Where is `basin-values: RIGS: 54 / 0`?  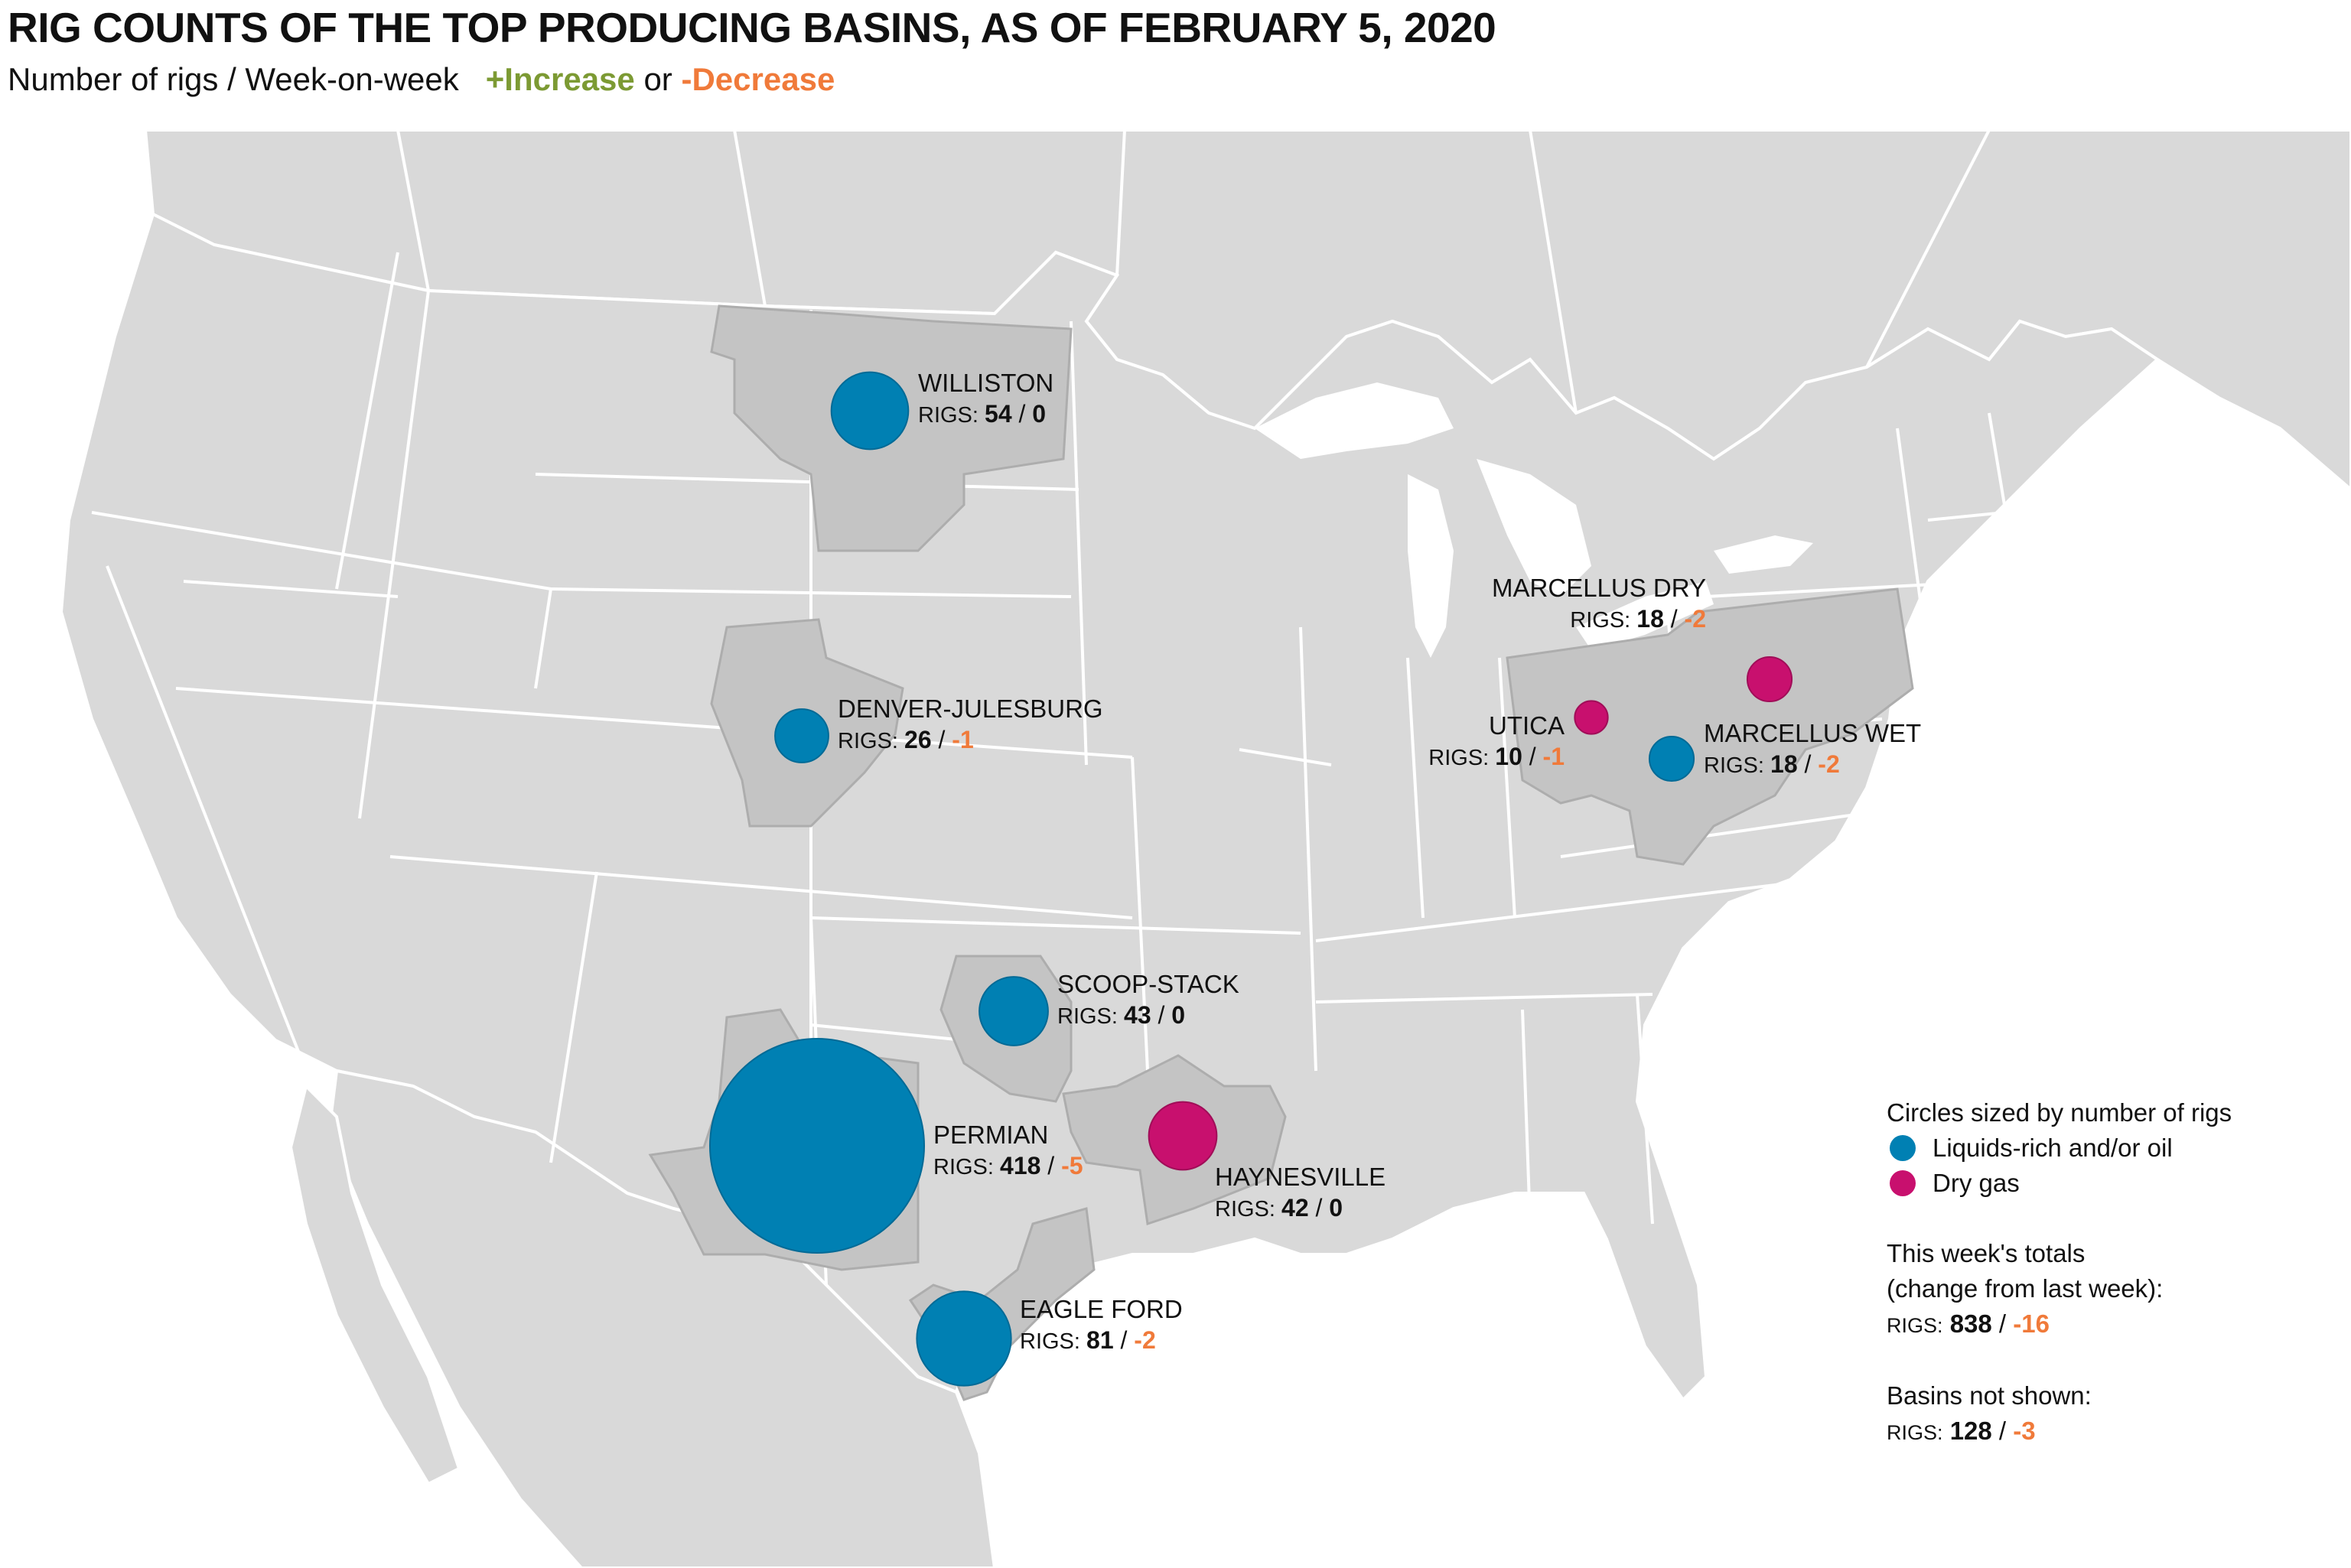 basin-values: RIGS: 54 / 0 is located at coordinates (982, 414).